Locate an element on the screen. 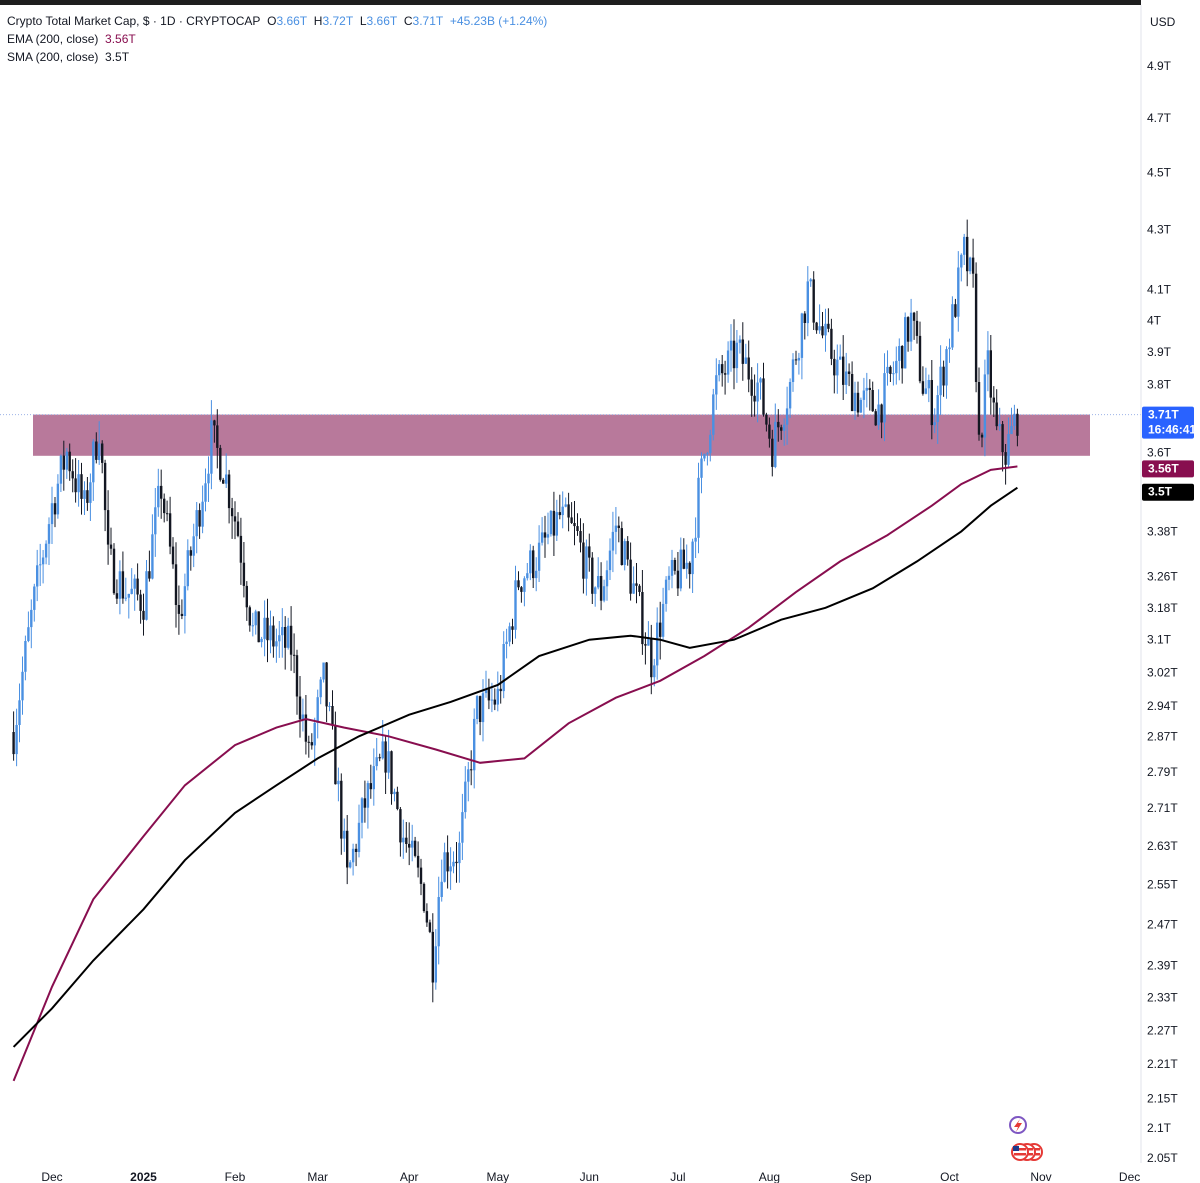 The width and height of the screenshot is (1200, 1183). currency-label: USD is located at coordinates (1163, 22).